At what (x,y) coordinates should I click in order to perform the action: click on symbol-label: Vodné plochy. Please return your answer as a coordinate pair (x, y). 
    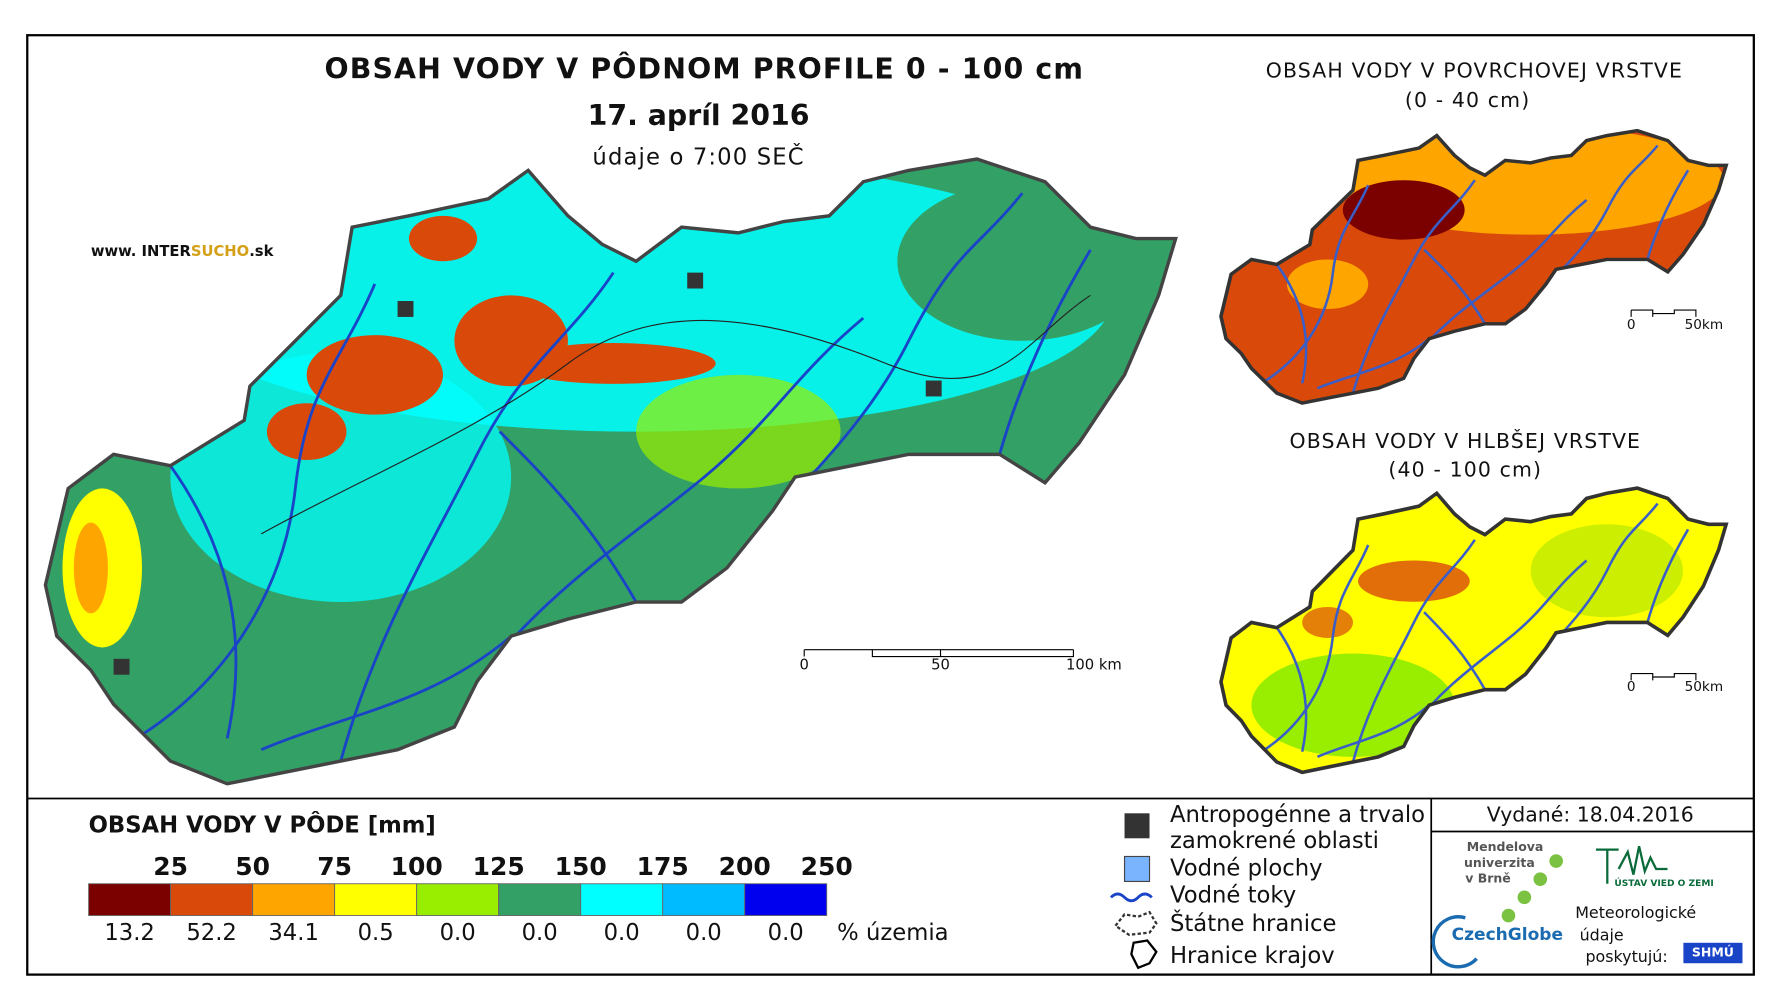
    Looking at the image, I should click on (1246, 868).